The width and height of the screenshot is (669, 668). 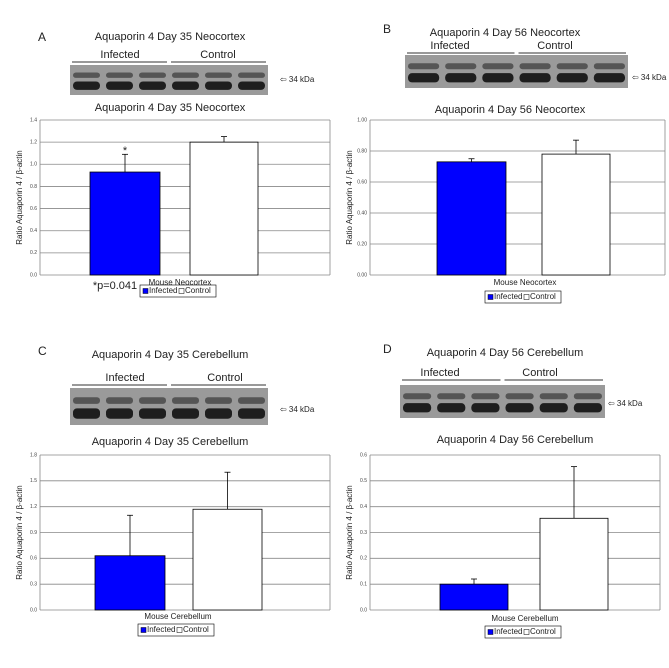 What do you see at coordinates (515, 440) in the screenshot?
I see `chart-title: Aquaporin 4 Day 56 Cerebellum` at bounding box center [515, 440].